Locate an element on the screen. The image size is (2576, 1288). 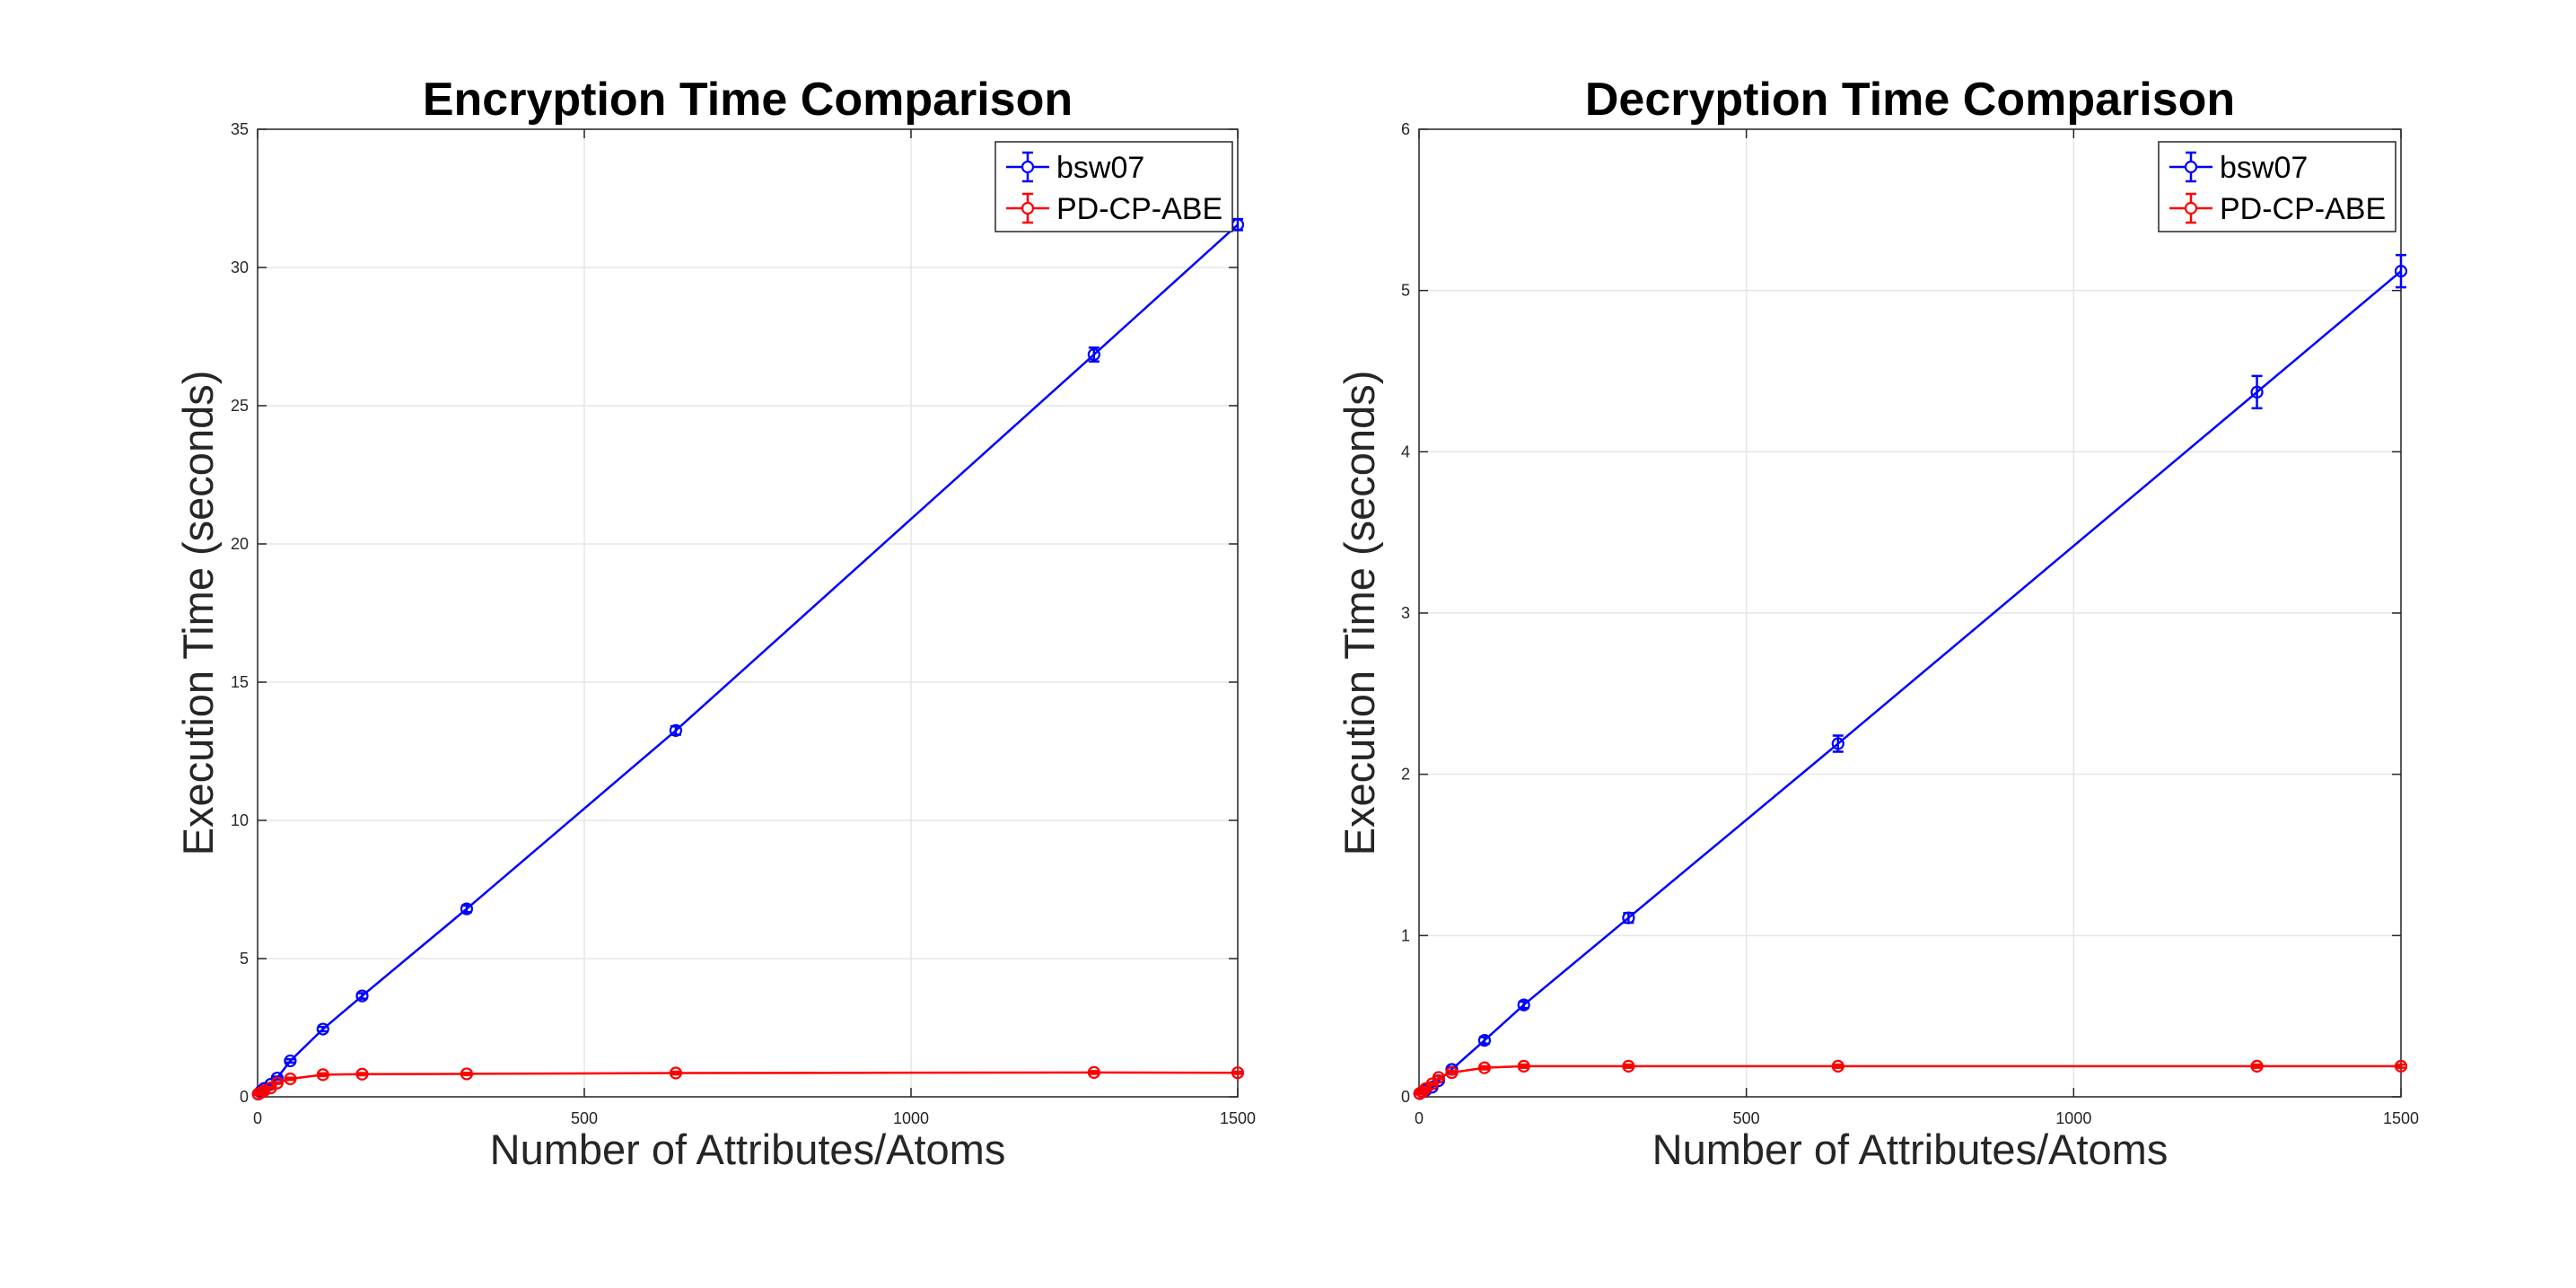
y-tick-label: 25 is located at coordinates (240, 406).